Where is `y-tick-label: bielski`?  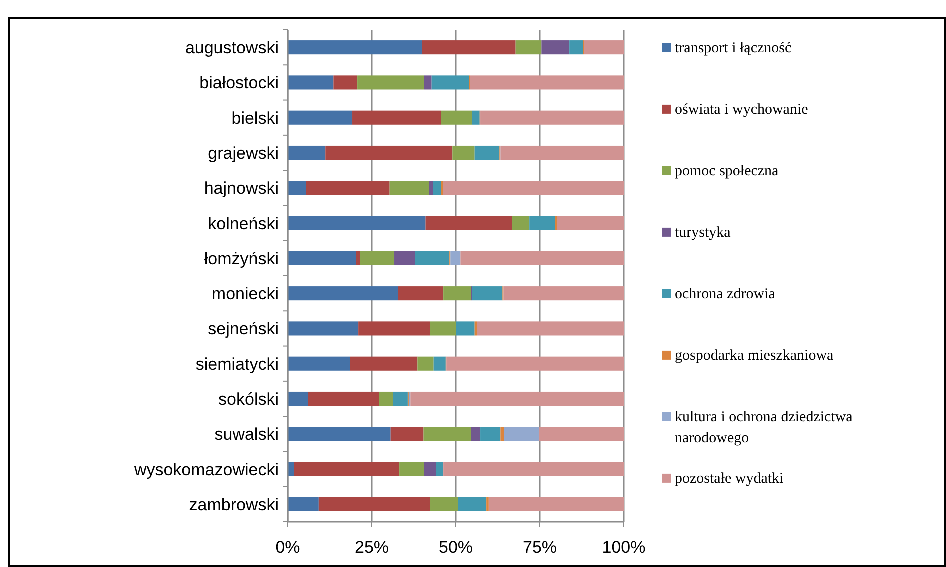 y-tick-label: bielski is located at coordinates (255, 118).